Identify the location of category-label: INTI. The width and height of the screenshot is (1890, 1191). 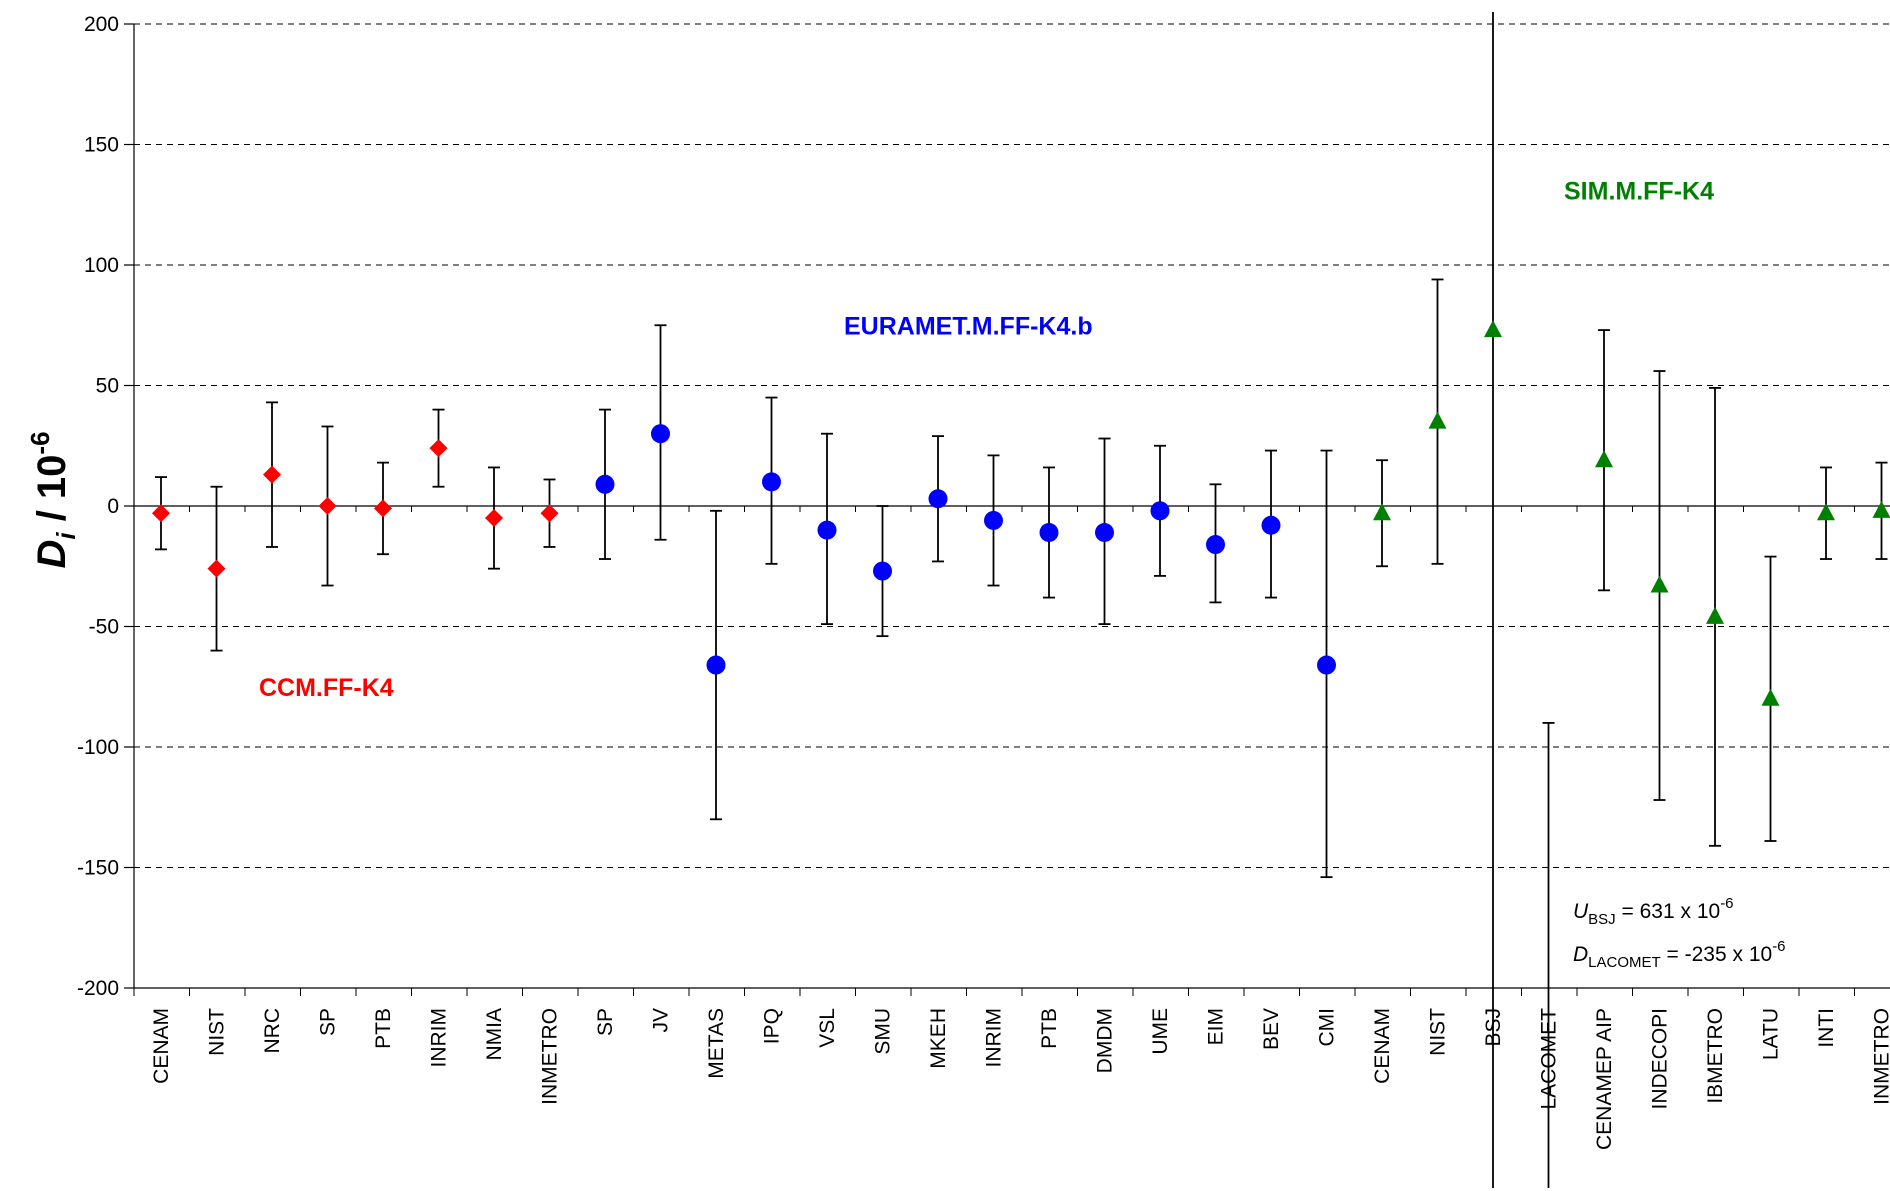
(1826, 1028).